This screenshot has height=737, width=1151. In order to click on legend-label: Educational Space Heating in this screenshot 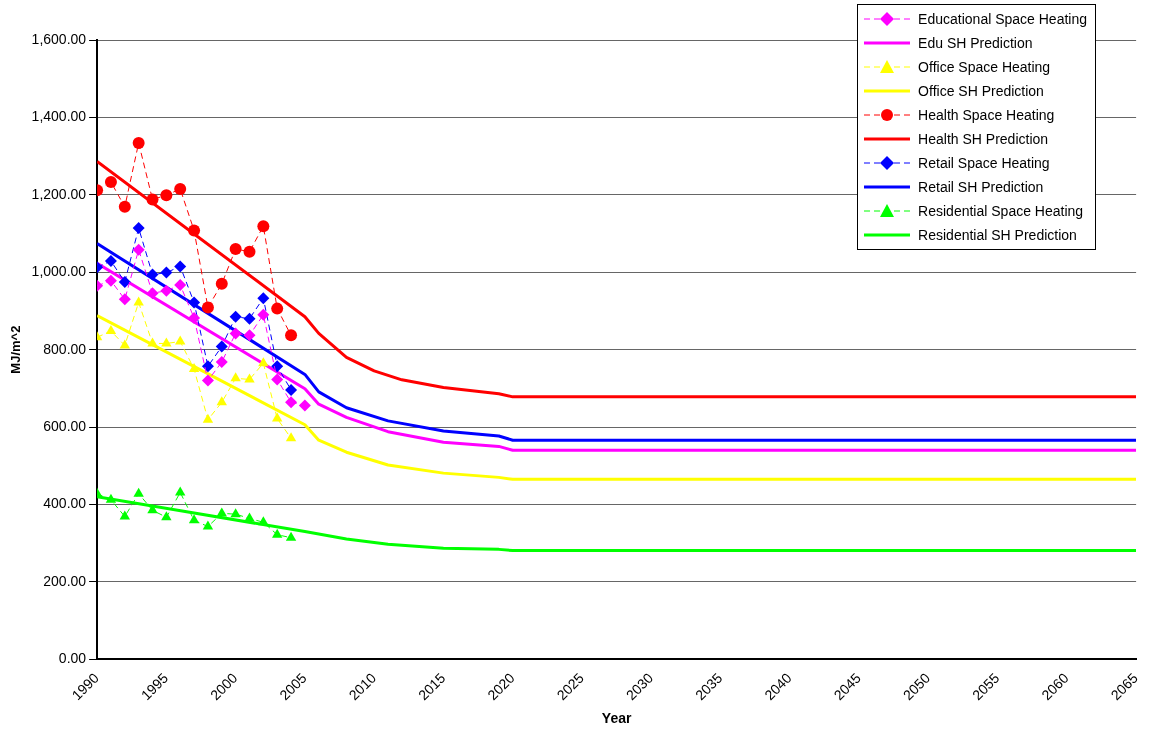, I will do `click(1003, 19)`.